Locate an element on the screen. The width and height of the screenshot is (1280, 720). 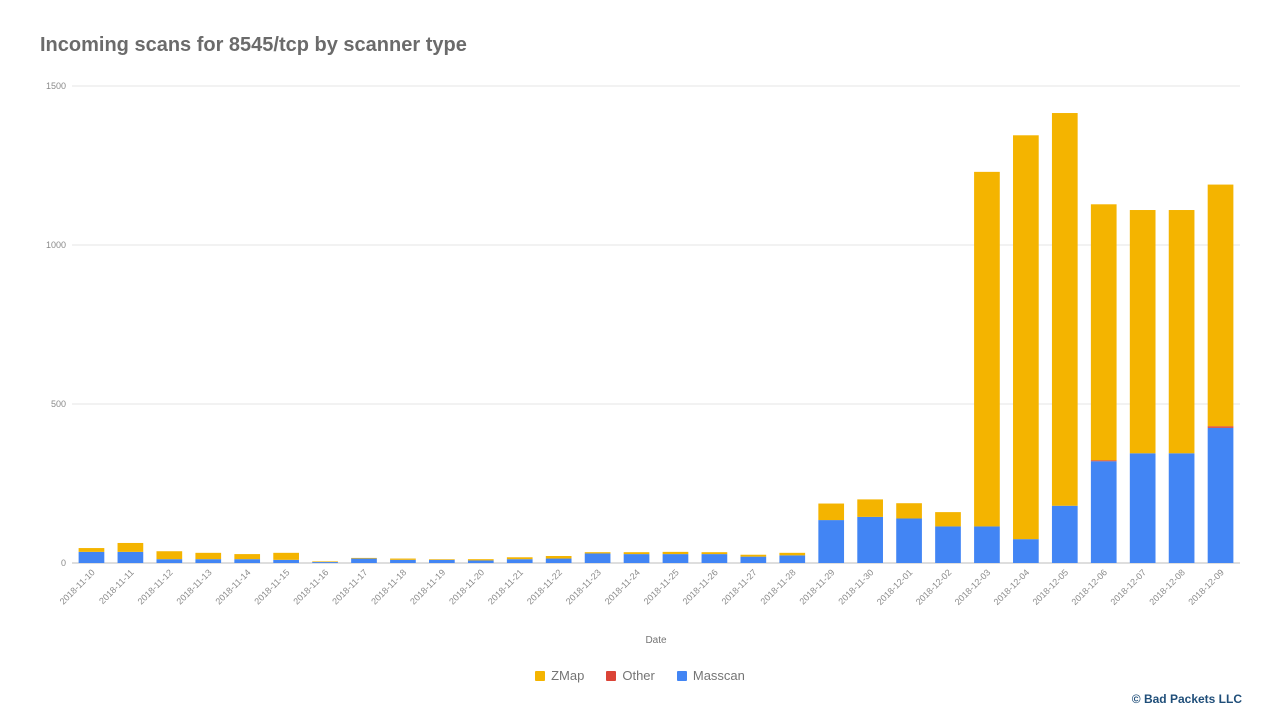
x-tick-label: 2018-11-16 is located at coordinates (310, 586).